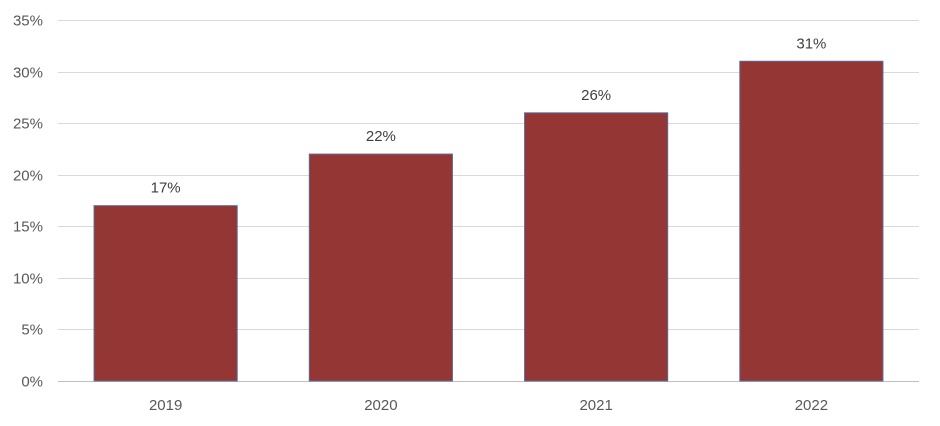 This screenshot has height=426, width=940. Describe the element at coordinates (380, 267) in the screenshot. I see `bar-2020` at that location.